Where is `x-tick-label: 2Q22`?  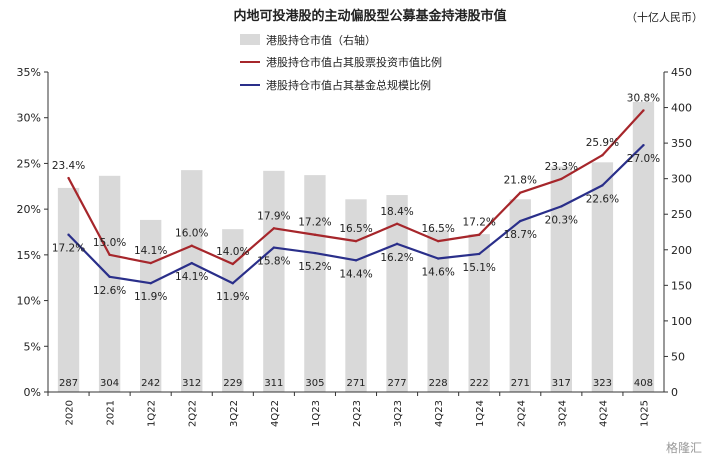 x-tick-label: 2Q22 is located at coordinates (193, 413).